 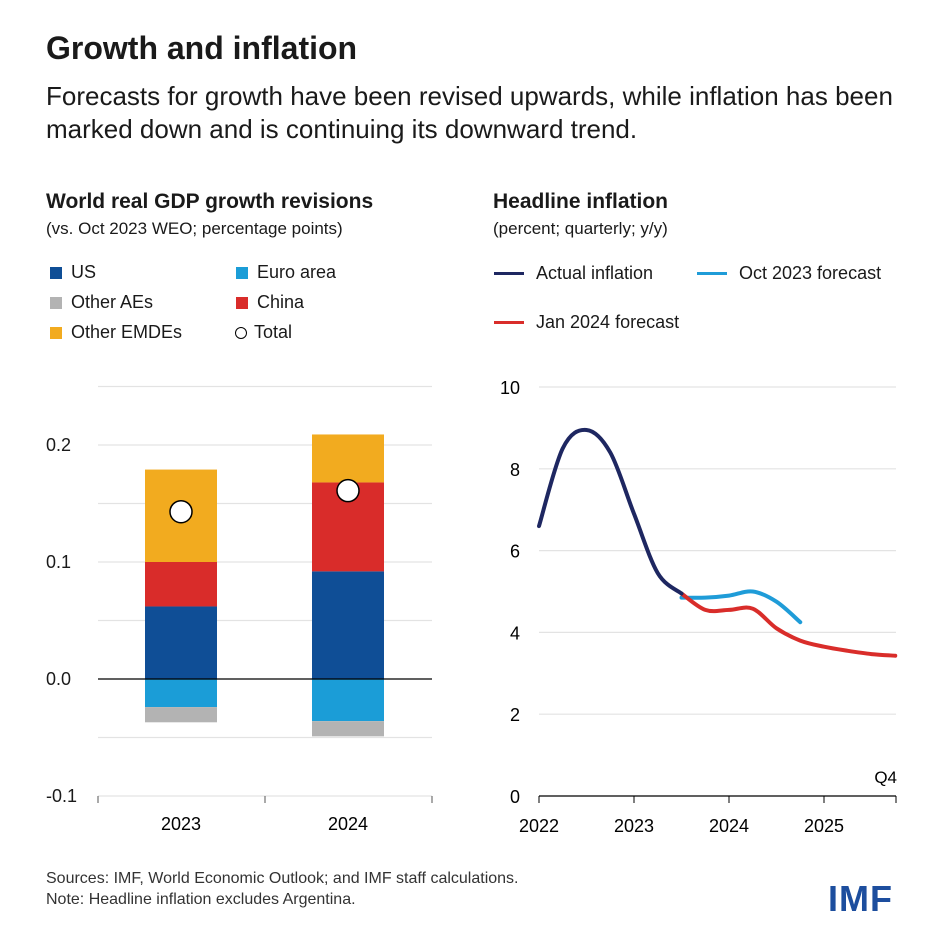 I want to click on y-tick-label: 10, so click(x=510, y=388).